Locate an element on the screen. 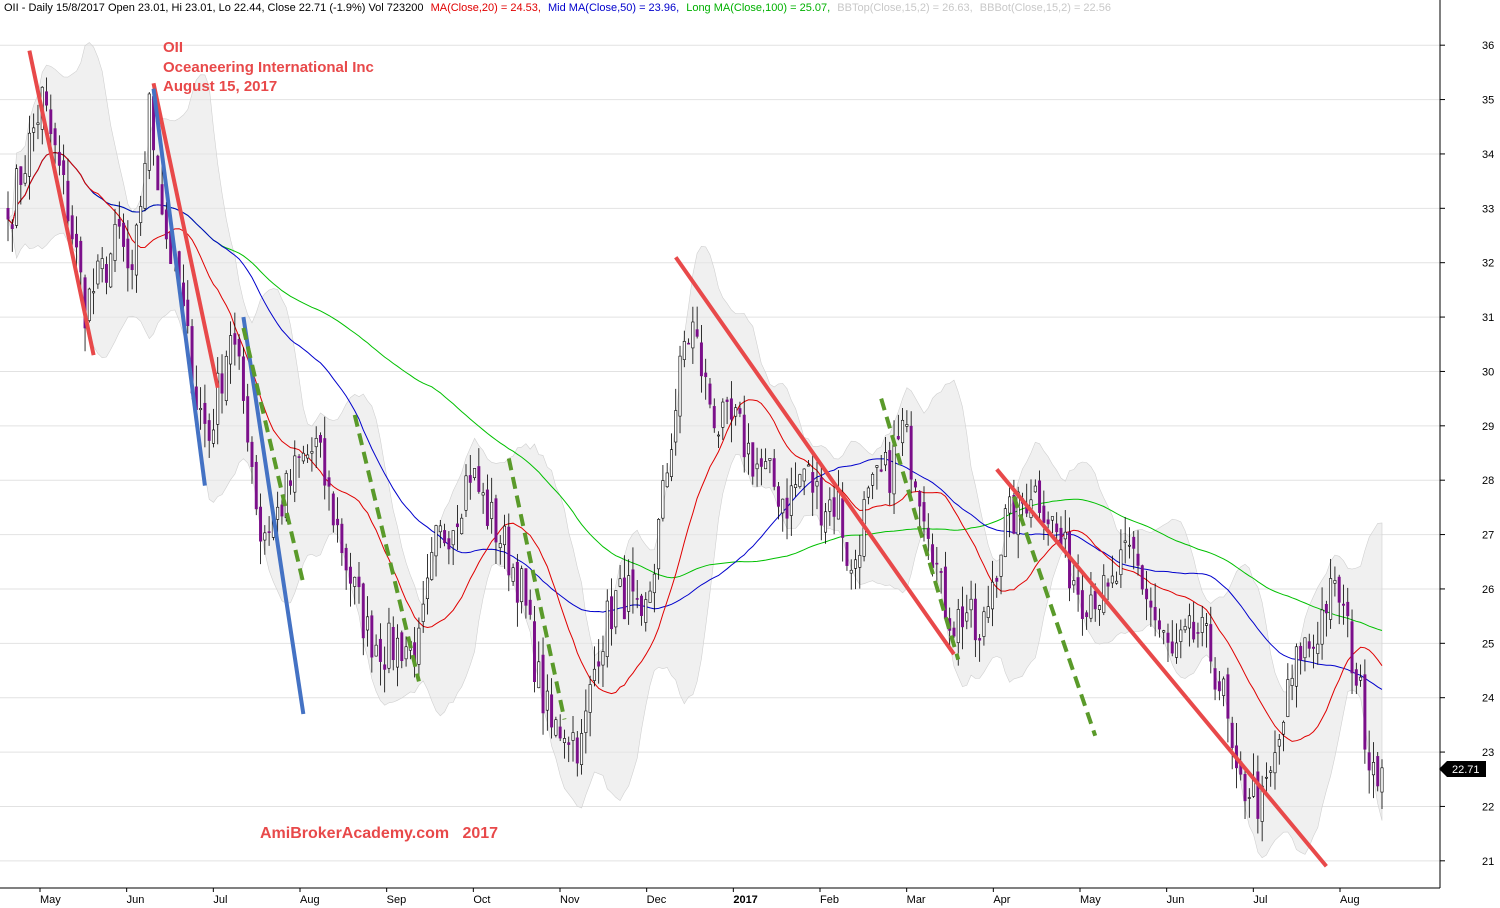 This screenshot has height=908, width=1500. trendline-dashed is located at coordinates (1054, 616).